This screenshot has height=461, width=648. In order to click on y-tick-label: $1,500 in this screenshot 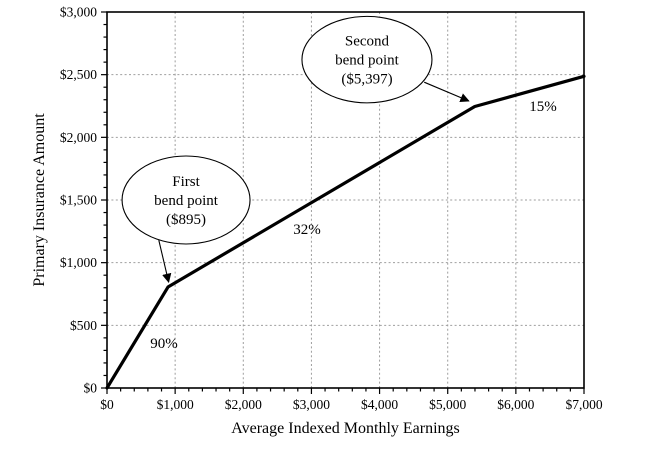, I will do `click(78, 200)`.